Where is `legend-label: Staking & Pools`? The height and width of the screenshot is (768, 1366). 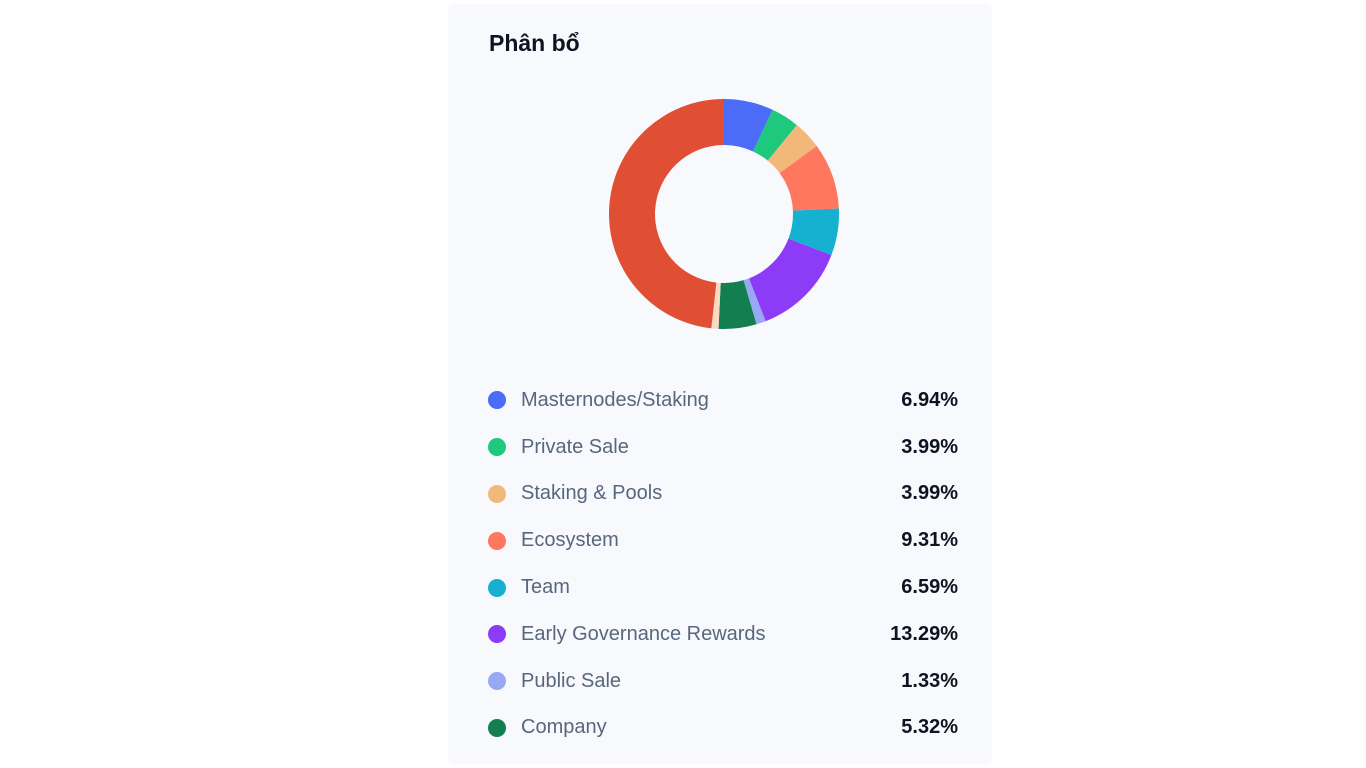 legend-label: Staking & Pools is located at coordinates (592, 493).